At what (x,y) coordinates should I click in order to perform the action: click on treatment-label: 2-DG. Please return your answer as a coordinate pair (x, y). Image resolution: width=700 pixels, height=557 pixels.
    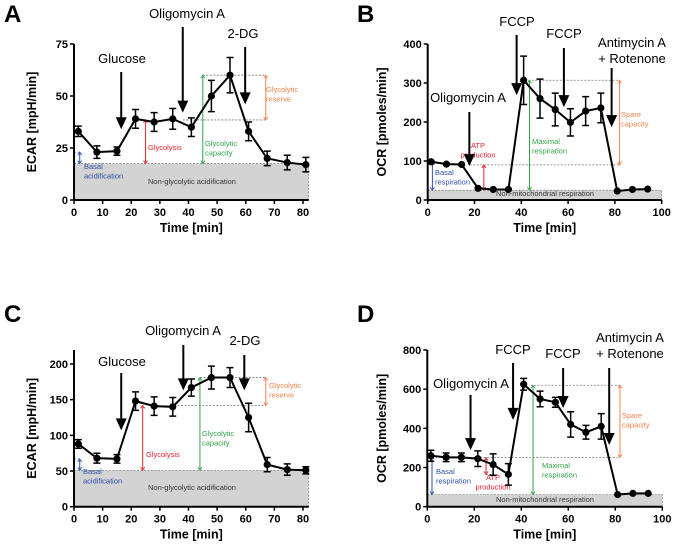
    Looking at the image, I should click on (242, 33).